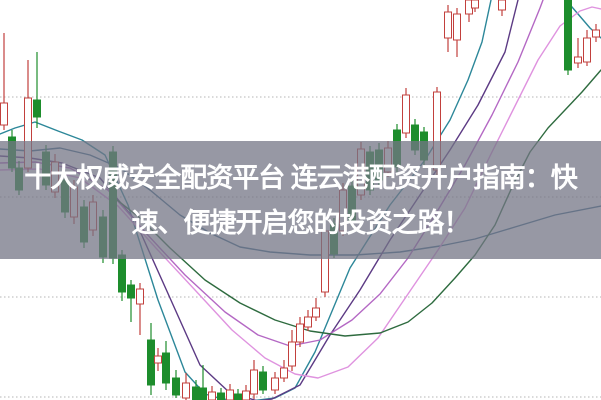 The image size is (601, 400). I want to click on headline-line2: 速、便捷开启您的投资之路！, so click(301, 222).